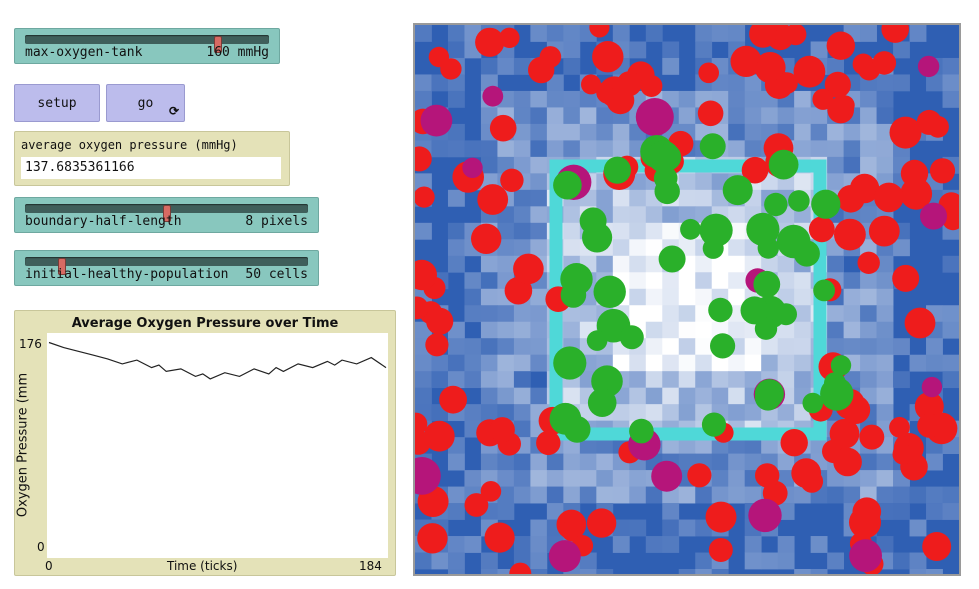  I want to click on boundary-half-length-slider: boundary-half-length 8 pixels, so click(166, 215).